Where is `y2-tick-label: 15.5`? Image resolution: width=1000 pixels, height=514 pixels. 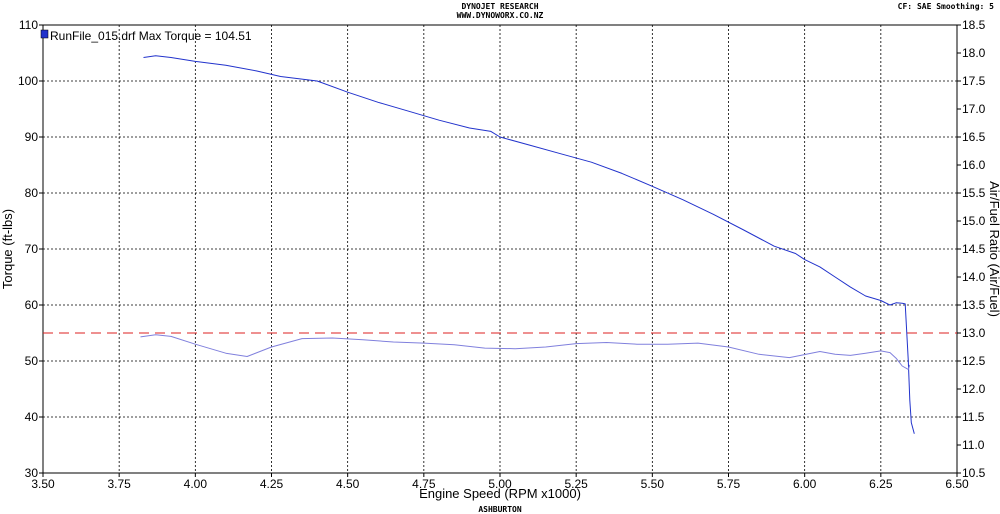
y2-tick-label: 15.5 is located at coordinates (974, 193).